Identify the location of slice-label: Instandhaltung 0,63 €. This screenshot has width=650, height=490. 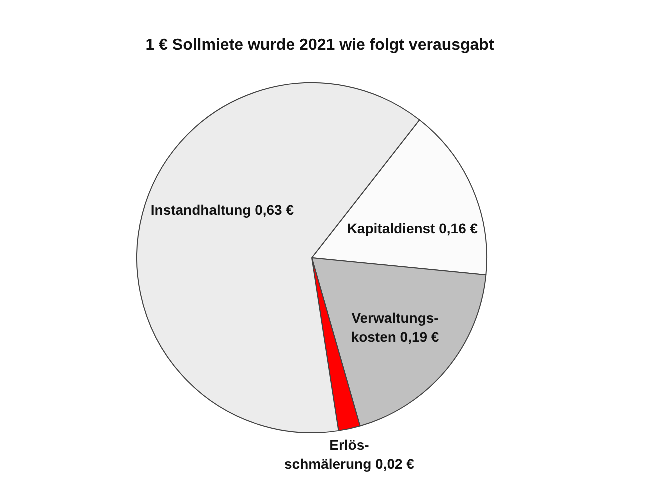
(222, 210).